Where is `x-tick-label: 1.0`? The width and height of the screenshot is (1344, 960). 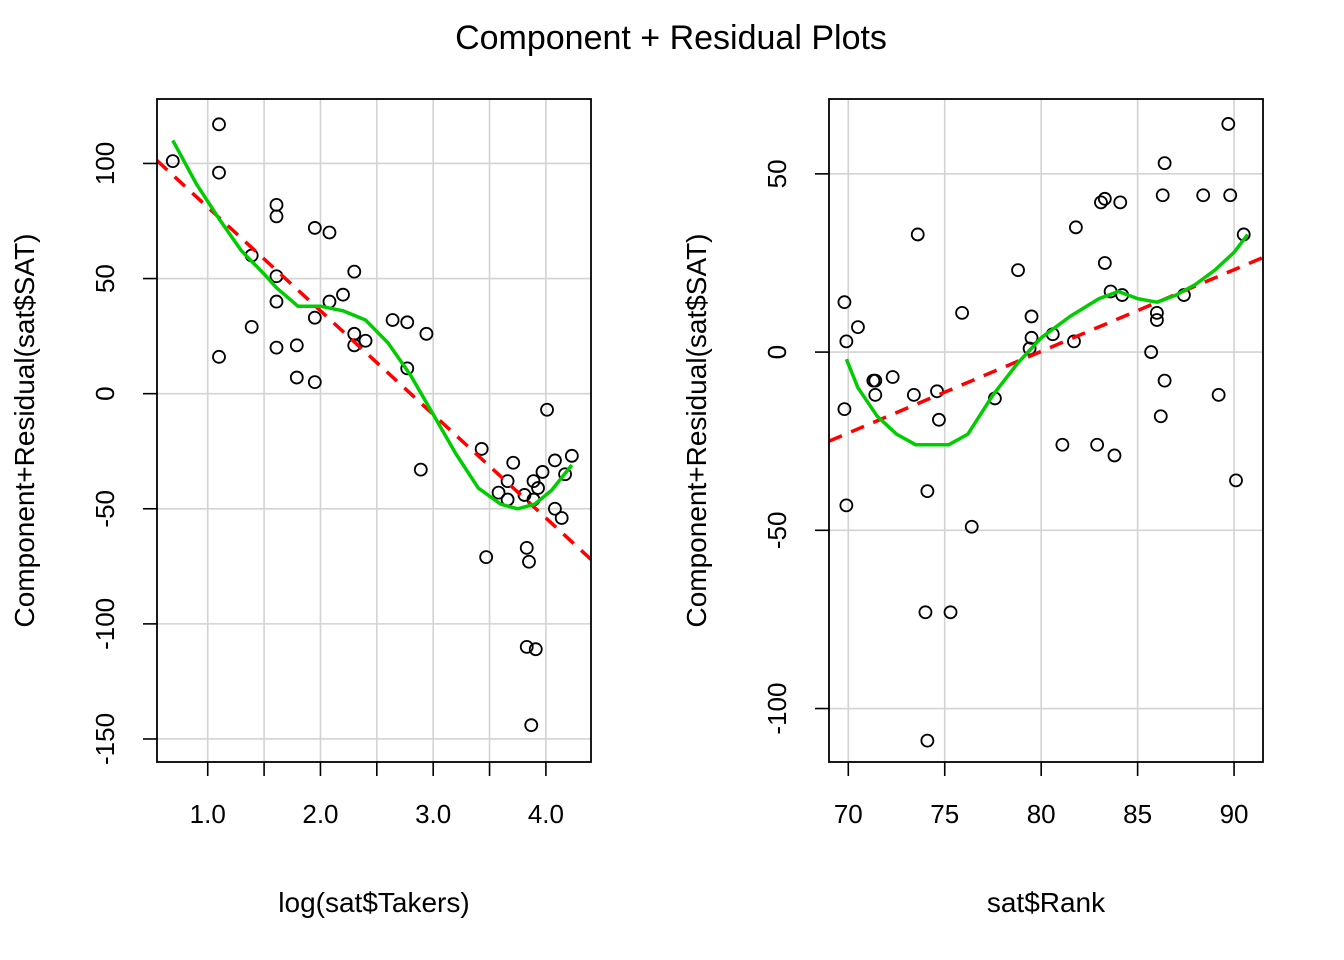 x-tick-label: 1.0 is located at coordinates (208, 814).